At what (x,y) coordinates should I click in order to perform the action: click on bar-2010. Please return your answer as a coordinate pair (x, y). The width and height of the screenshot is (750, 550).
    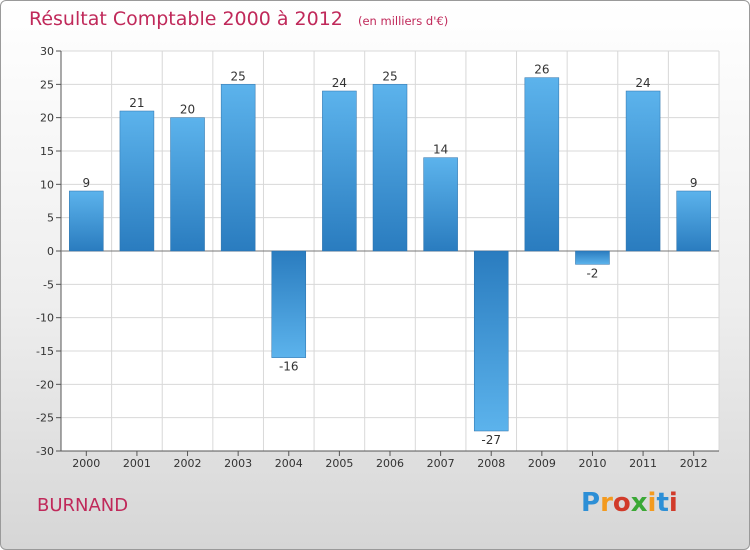
    Looking at the image, I should click on (592, 257).